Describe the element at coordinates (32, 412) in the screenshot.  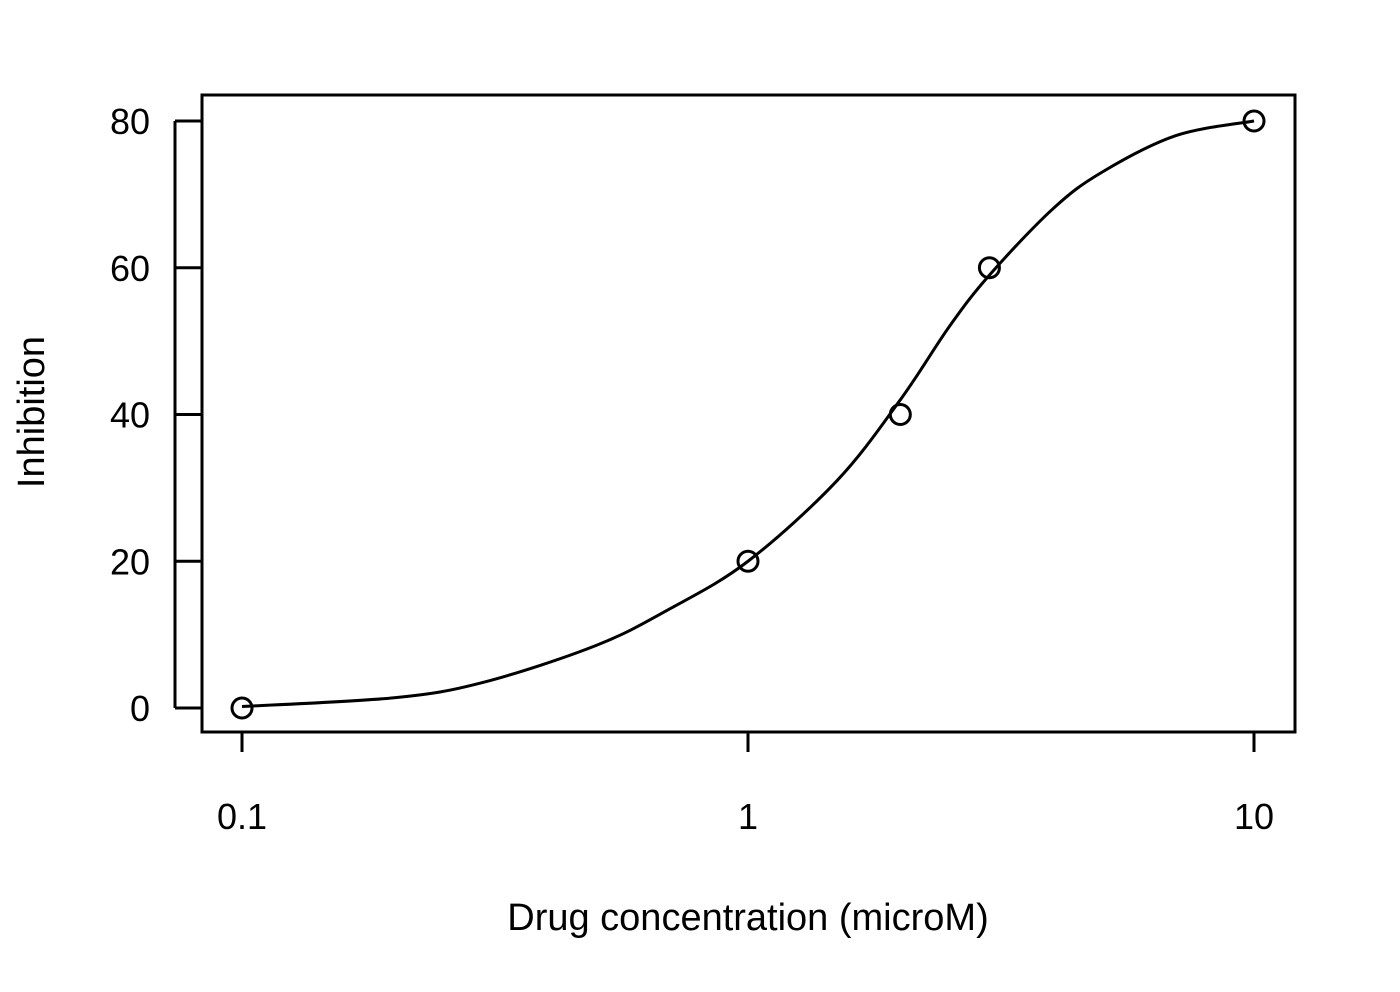
I see `y-axis-label: Inhibition` at that location.